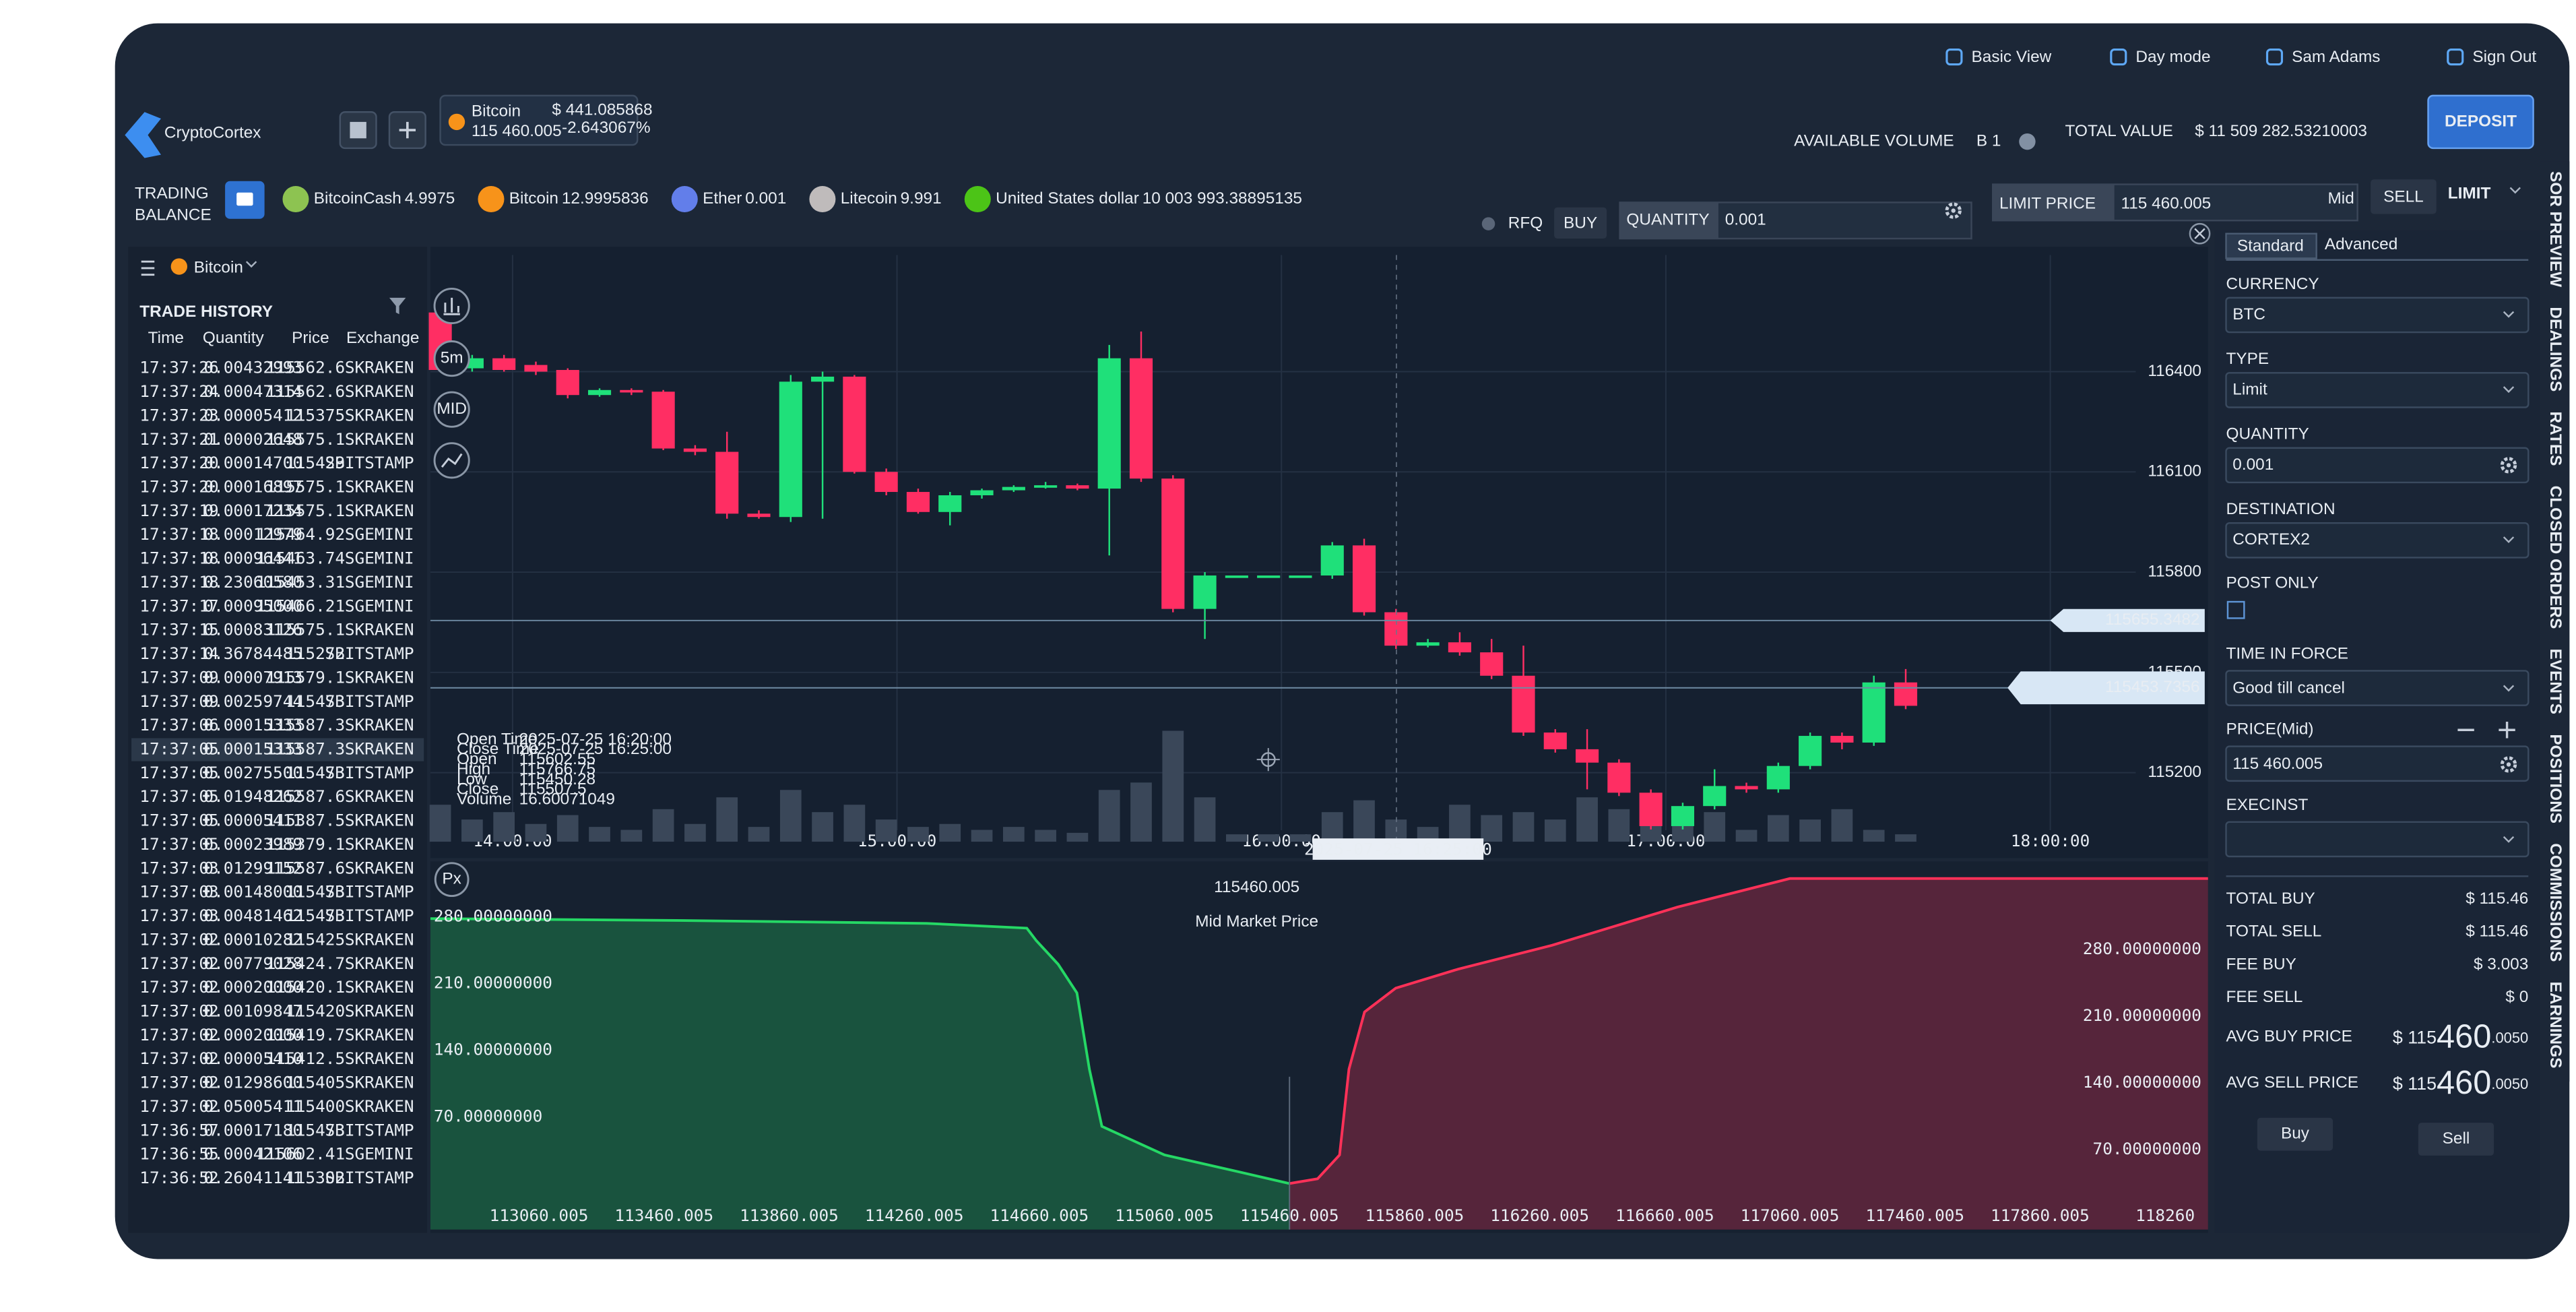 Image resolution: width=2576 pixels, height=1312 pixels. I want to click on side-tab: EARNINGS, so click(2556, 1025).